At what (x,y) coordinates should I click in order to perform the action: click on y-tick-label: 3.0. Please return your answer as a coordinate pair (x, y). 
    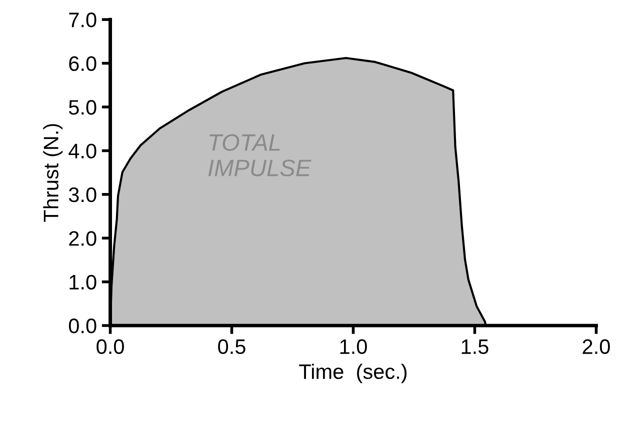
    Looking at the image, I should click on (82, 194).